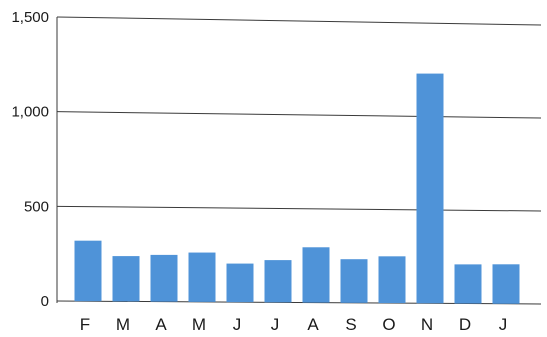 The height and width of the screenshot is (337, 547). I want to click on y-tick-label: 1,000, so click(30, 112).